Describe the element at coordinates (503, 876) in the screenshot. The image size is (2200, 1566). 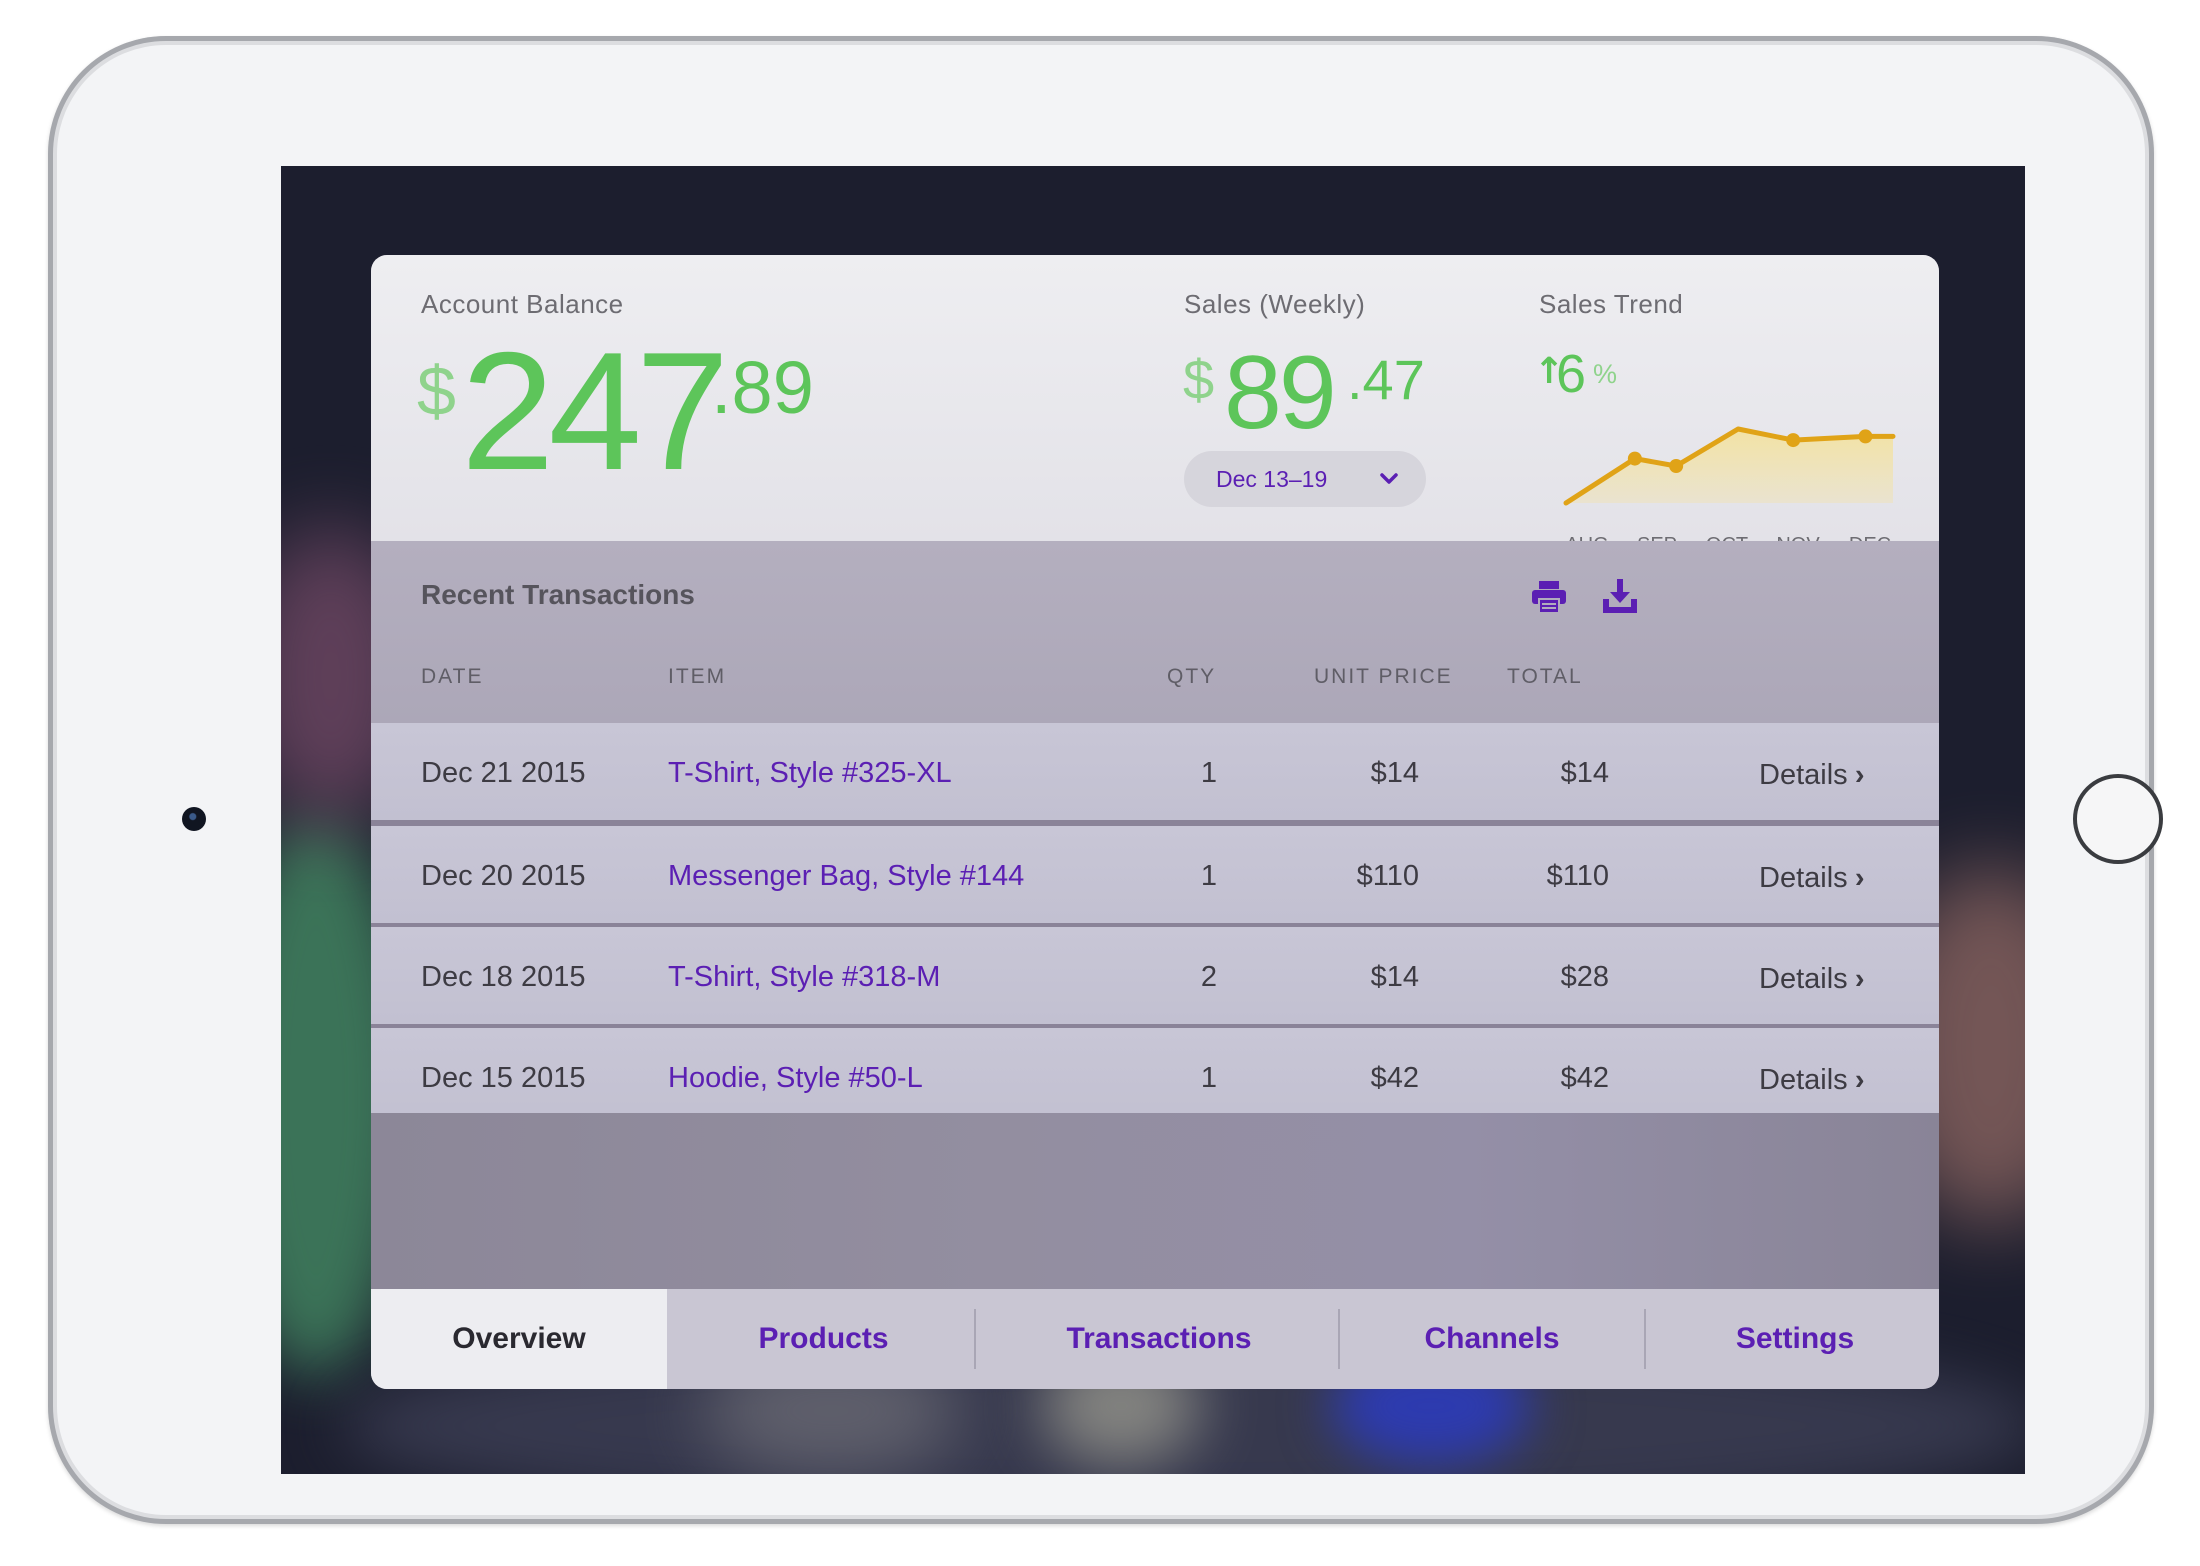
I see `row-date: Dec 20 2015` at that location.